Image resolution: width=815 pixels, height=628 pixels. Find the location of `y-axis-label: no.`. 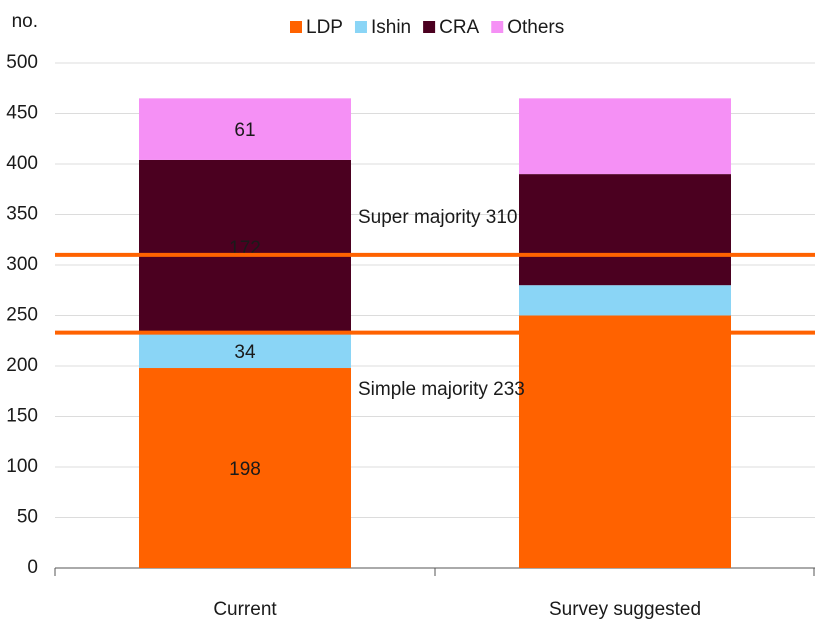

y-axis-label: no. is located at coordinates (25, 21).